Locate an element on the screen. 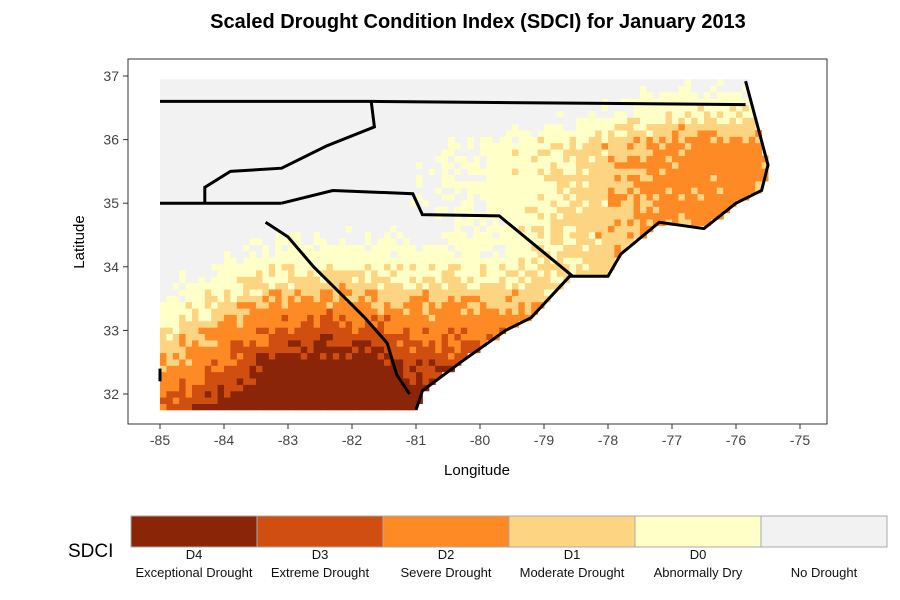 The image size is (900, 600). x-tick-label: -80 is located at coordinates (480, 440).